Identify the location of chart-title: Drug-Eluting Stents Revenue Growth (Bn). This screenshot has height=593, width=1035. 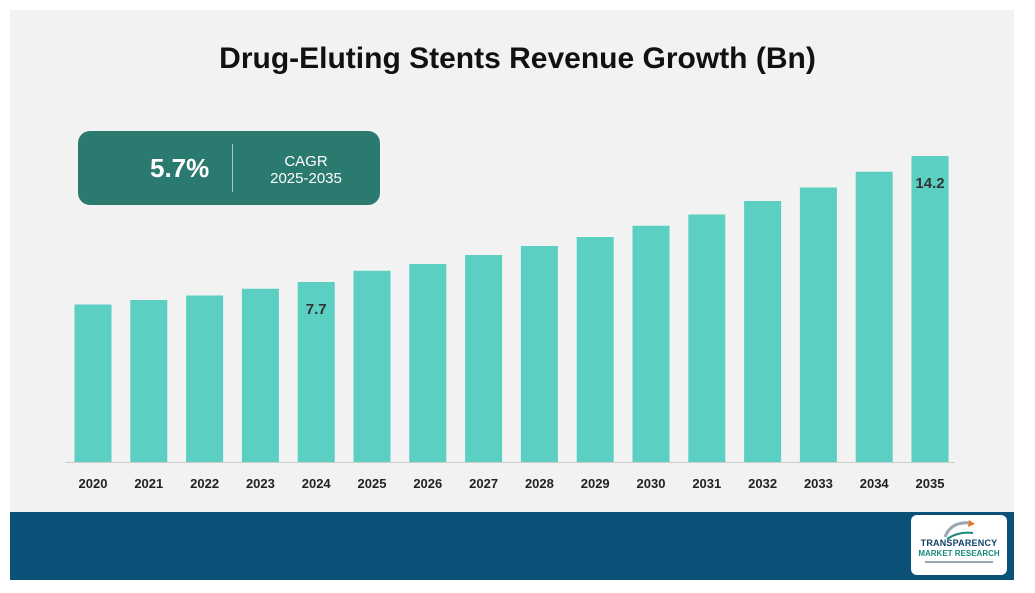
(517, 58).